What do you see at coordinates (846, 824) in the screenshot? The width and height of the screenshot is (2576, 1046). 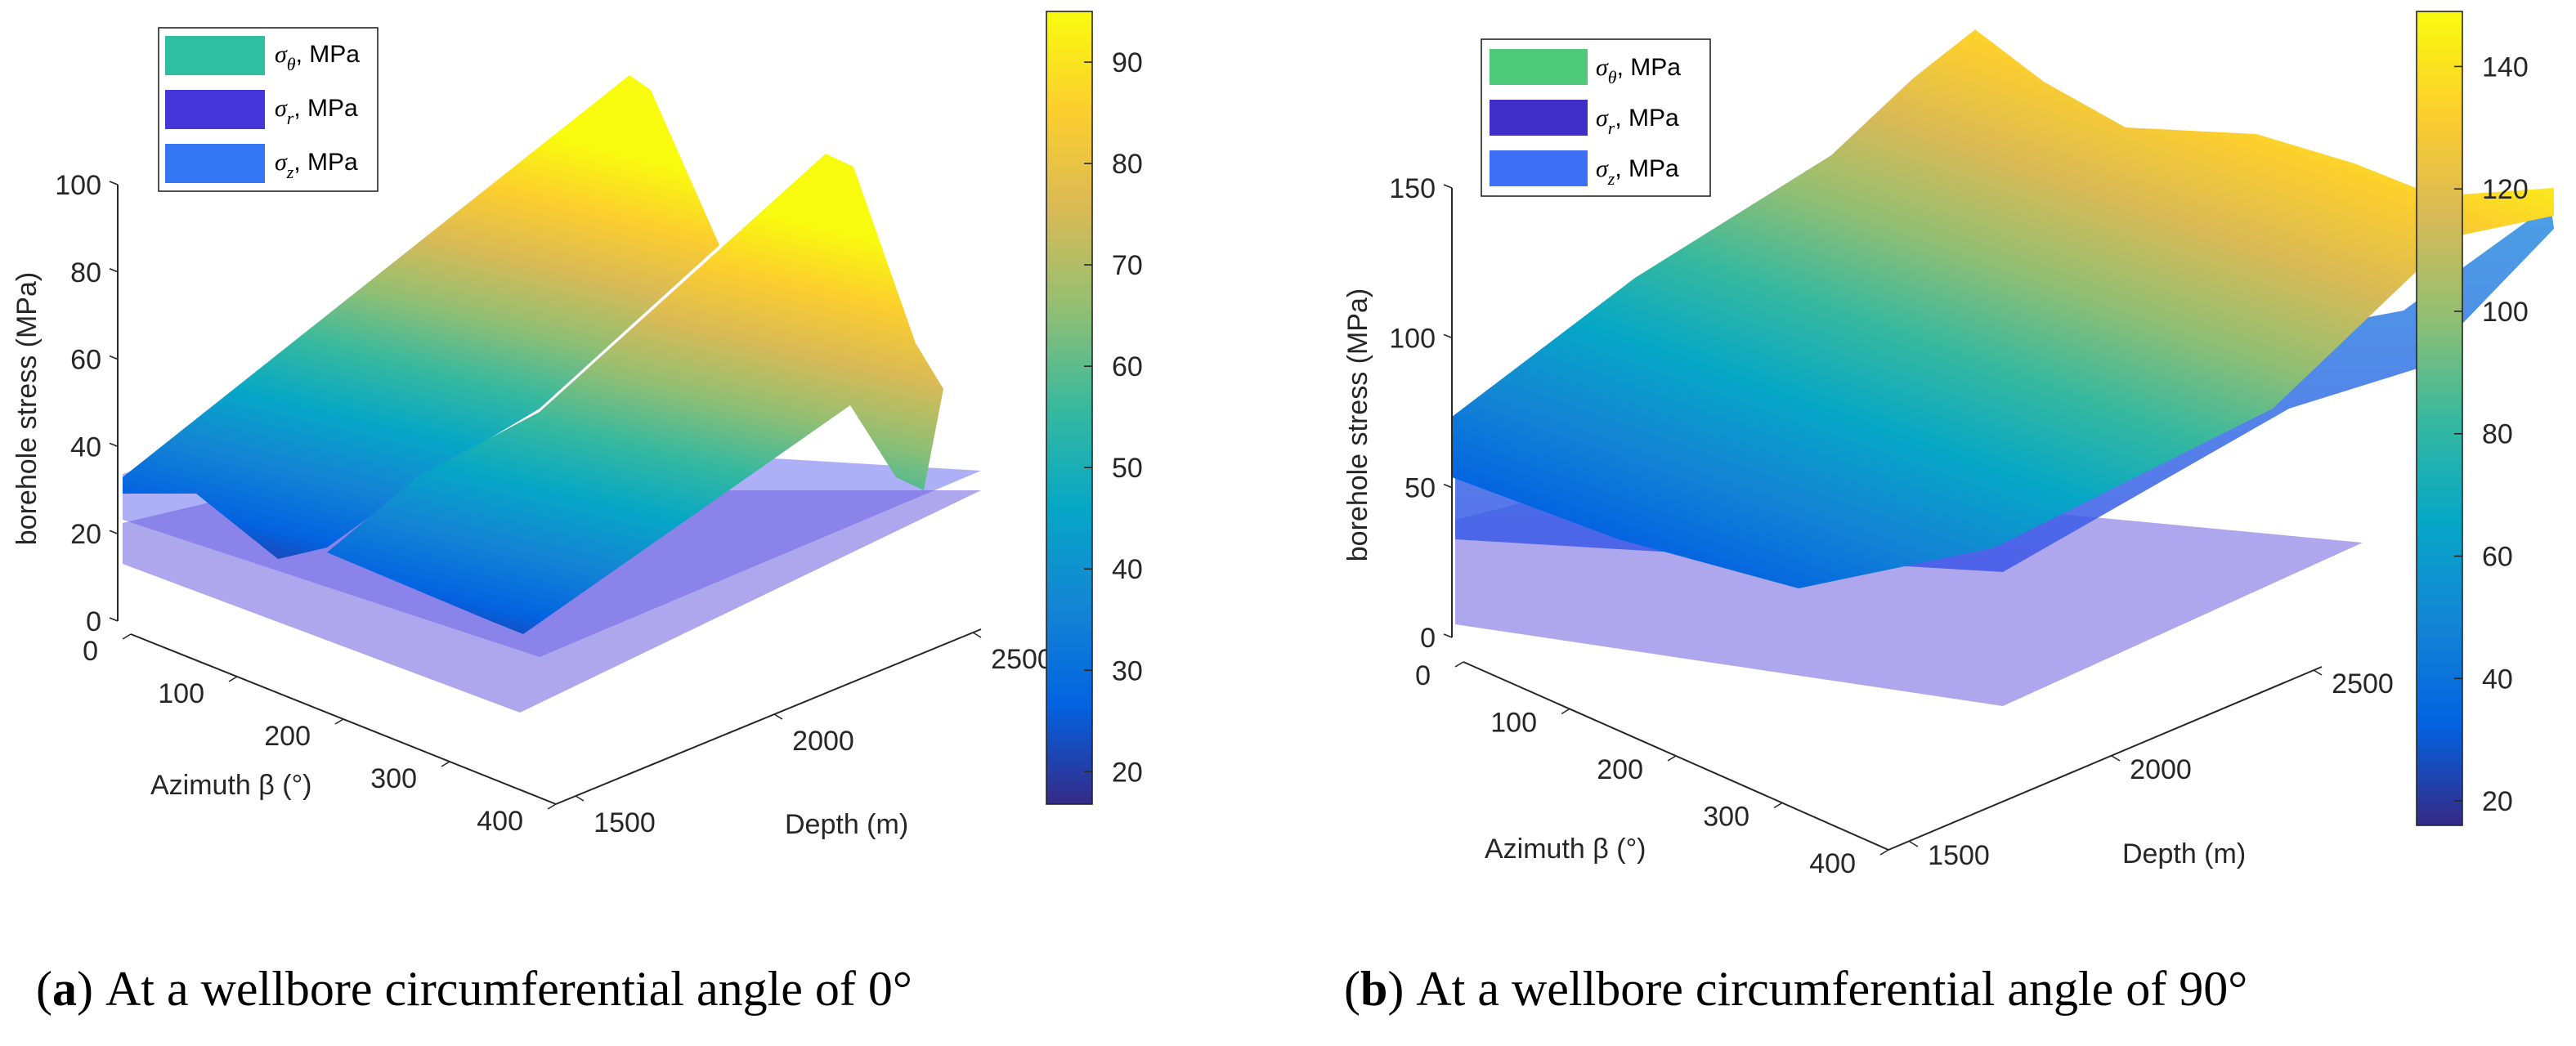 I see `depth-axis-label: Depth (m)` at bounding box center [846, 824].